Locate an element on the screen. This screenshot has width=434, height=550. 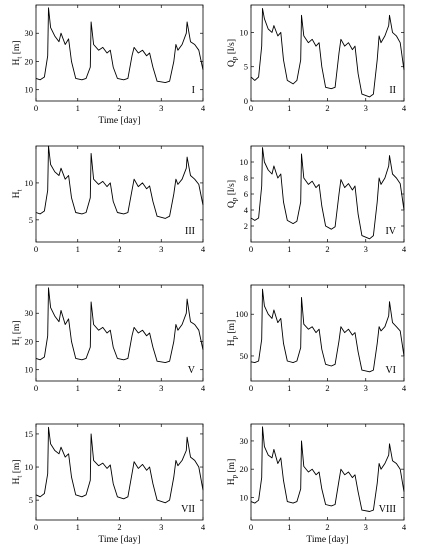
panel-id: III is located at coordinates (190, 231).